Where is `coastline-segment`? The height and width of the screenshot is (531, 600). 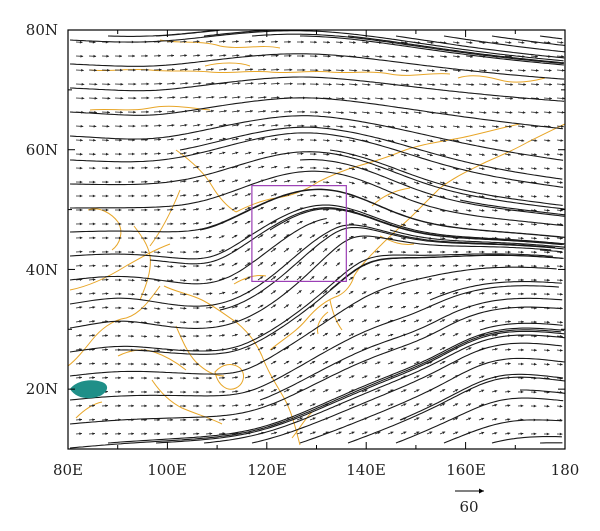 coastline-segment is located at coordinates (302, 425).